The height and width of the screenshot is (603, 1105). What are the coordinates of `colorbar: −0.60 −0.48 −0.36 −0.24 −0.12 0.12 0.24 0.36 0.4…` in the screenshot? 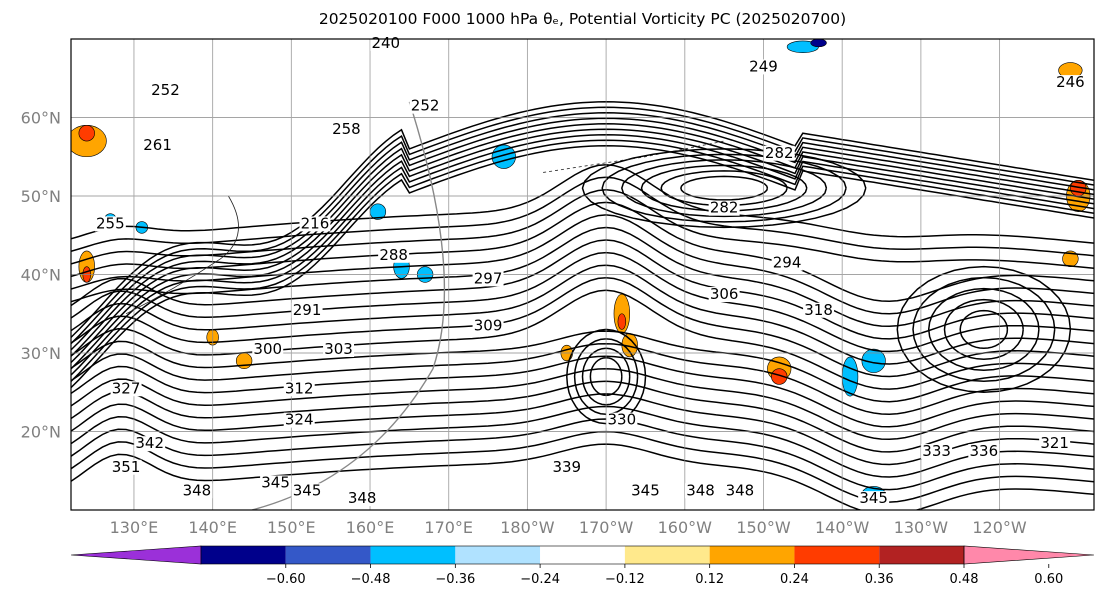 It's located at (582, 566).